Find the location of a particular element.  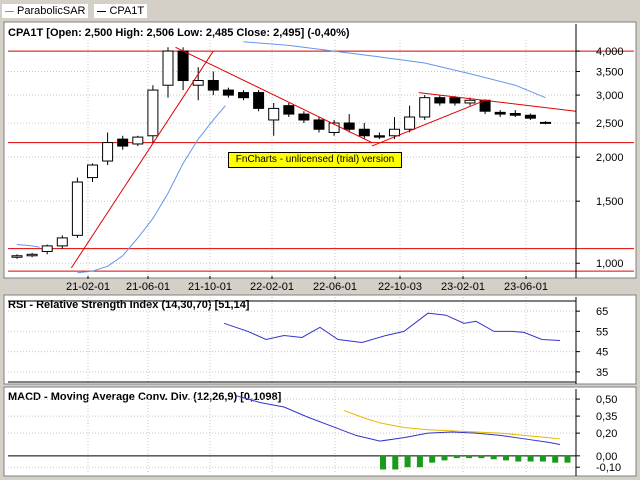

macd-y-tick-label: 0,00 is located at coordinates (606, 457).